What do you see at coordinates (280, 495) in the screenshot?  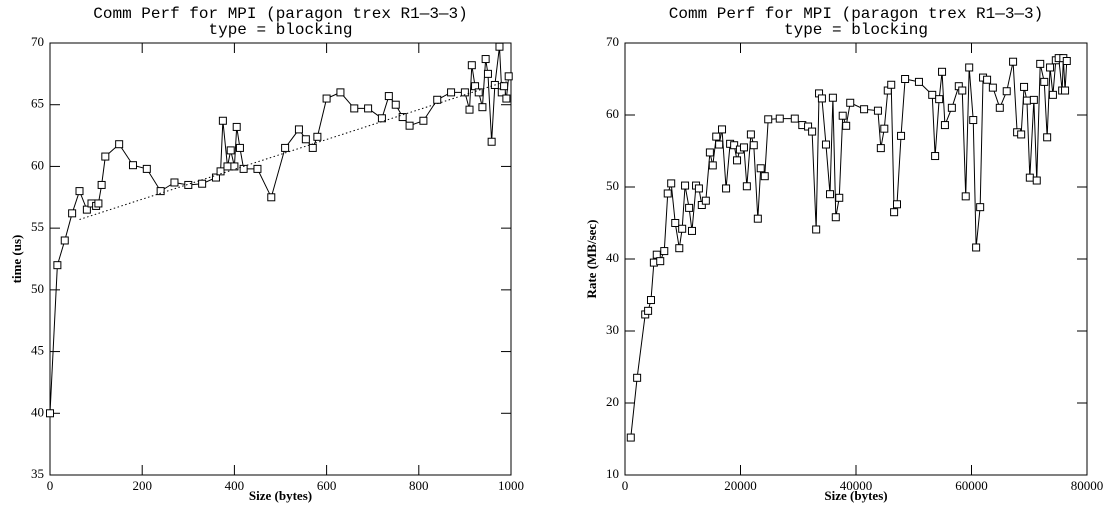 I see `x-axis-label: Size (bytes)` at bounding box center [280, 495].